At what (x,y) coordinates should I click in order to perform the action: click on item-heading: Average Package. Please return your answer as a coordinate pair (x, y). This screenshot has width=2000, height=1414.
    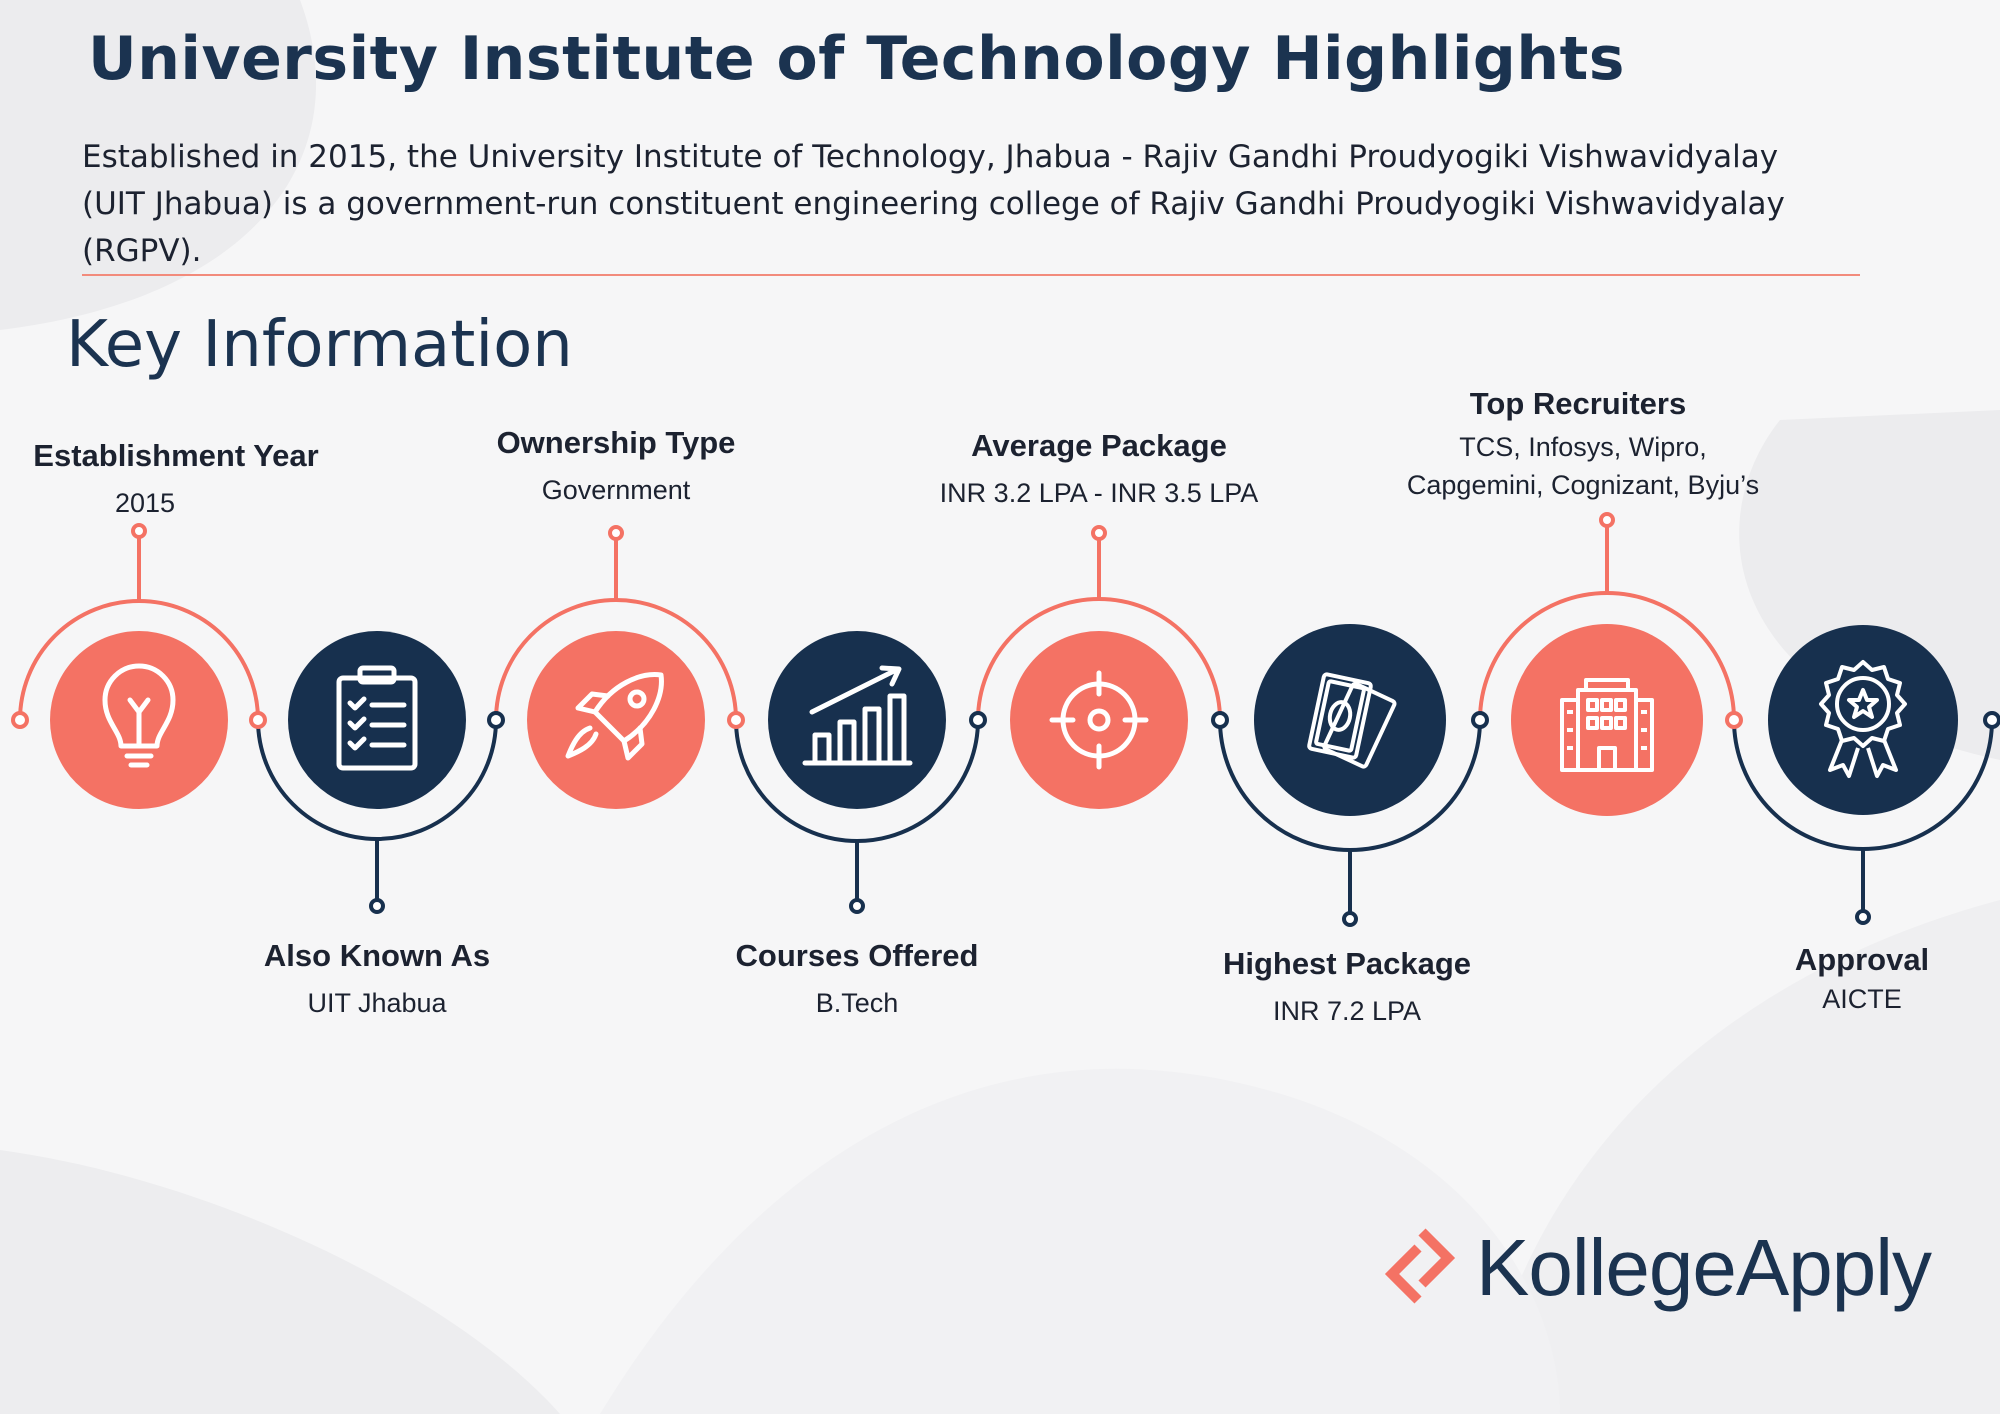
    Looking at the image, I should click on (1099, 445).